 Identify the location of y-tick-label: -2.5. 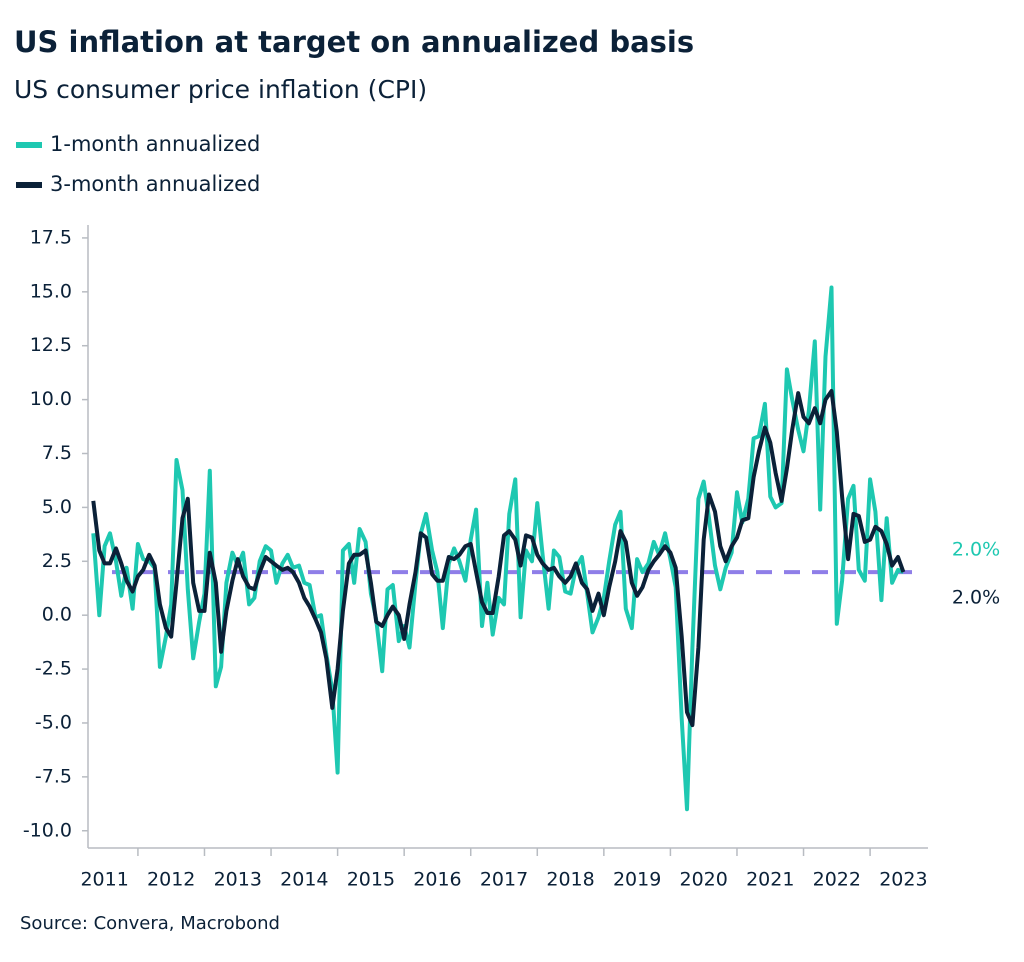
(53, 669).